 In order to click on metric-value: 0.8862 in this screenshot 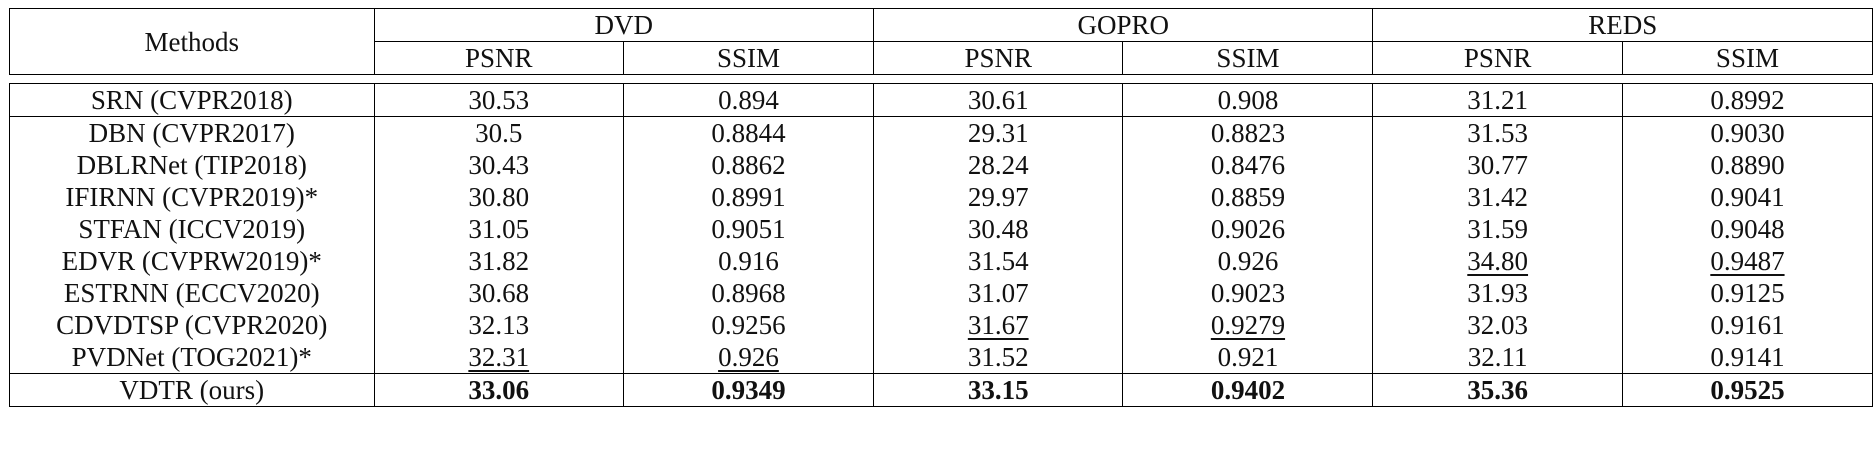, I will do `click(748, 165)`.